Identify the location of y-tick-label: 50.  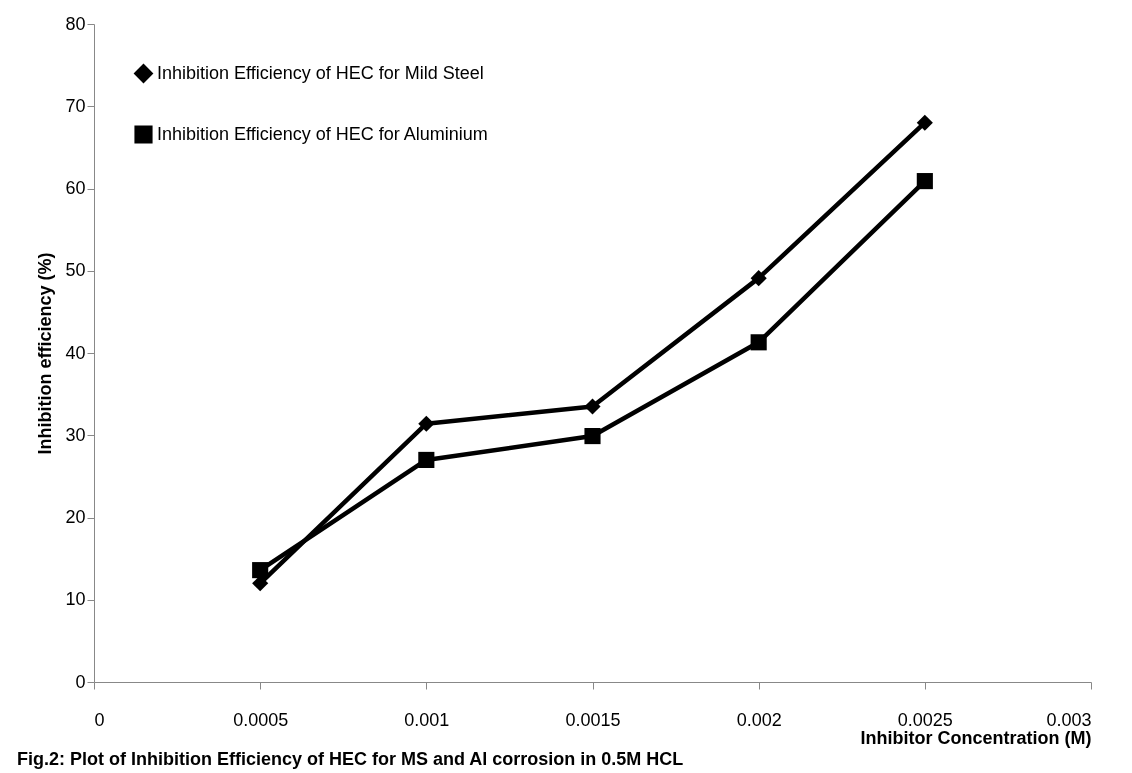
(75, 270).